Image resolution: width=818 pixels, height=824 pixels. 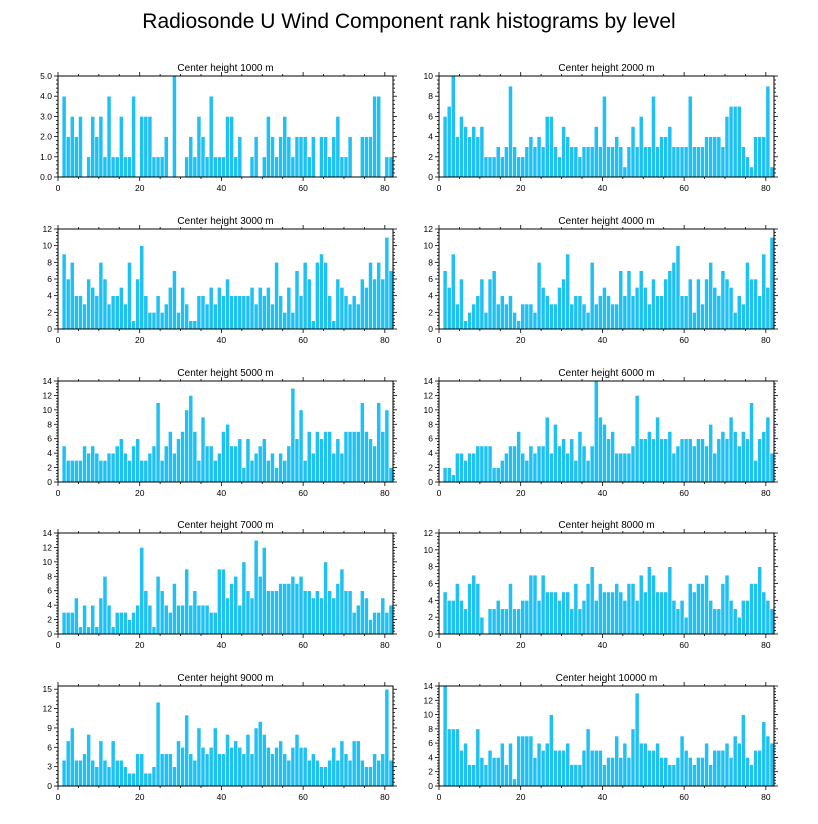 What do you see at coordinates (430, 157) in the screenshot?
I see `y-tick-label: 2` at bounding box center [430, 157].